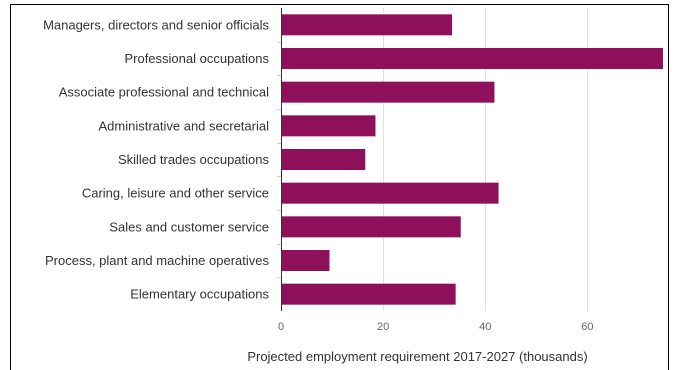 Image resolution: width=679 pixels, height=370 pixels. I want to click on category-label: Caring, leisure and other service, so click(175, 193).